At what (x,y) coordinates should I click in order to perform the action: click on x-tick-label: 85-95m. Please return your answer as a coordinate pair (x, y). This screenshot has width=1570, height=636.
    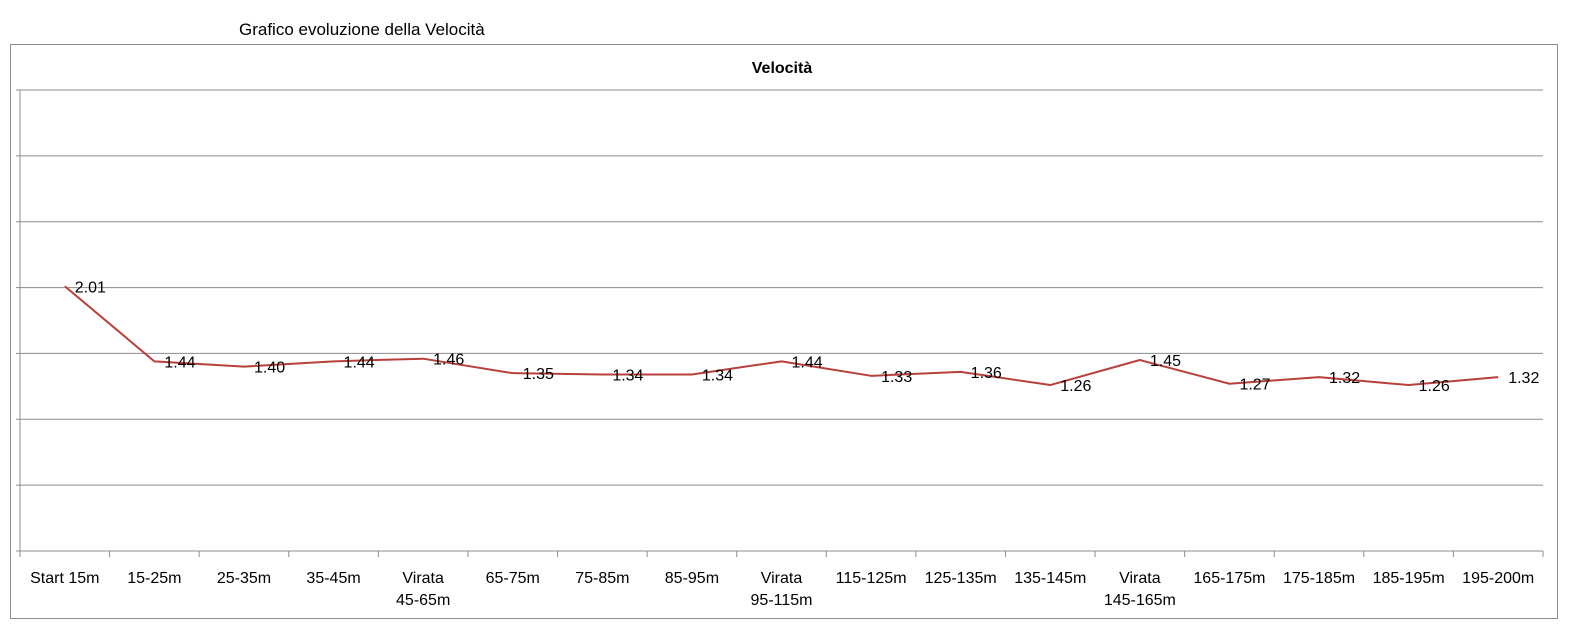
    Looking at the image, I should click on (692, 578).